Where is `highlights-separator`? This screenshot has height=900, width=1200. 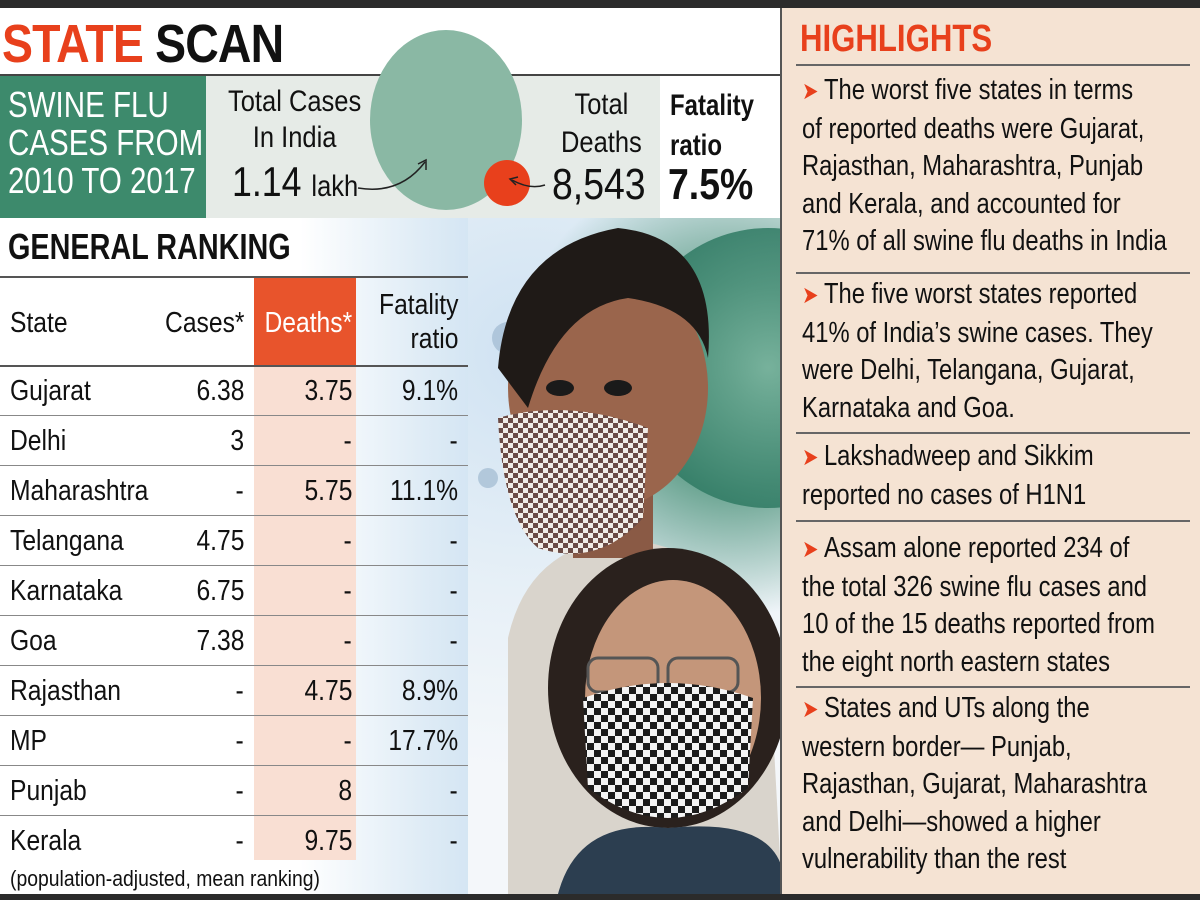 highlights-separator is located at coordinates (781, 451).